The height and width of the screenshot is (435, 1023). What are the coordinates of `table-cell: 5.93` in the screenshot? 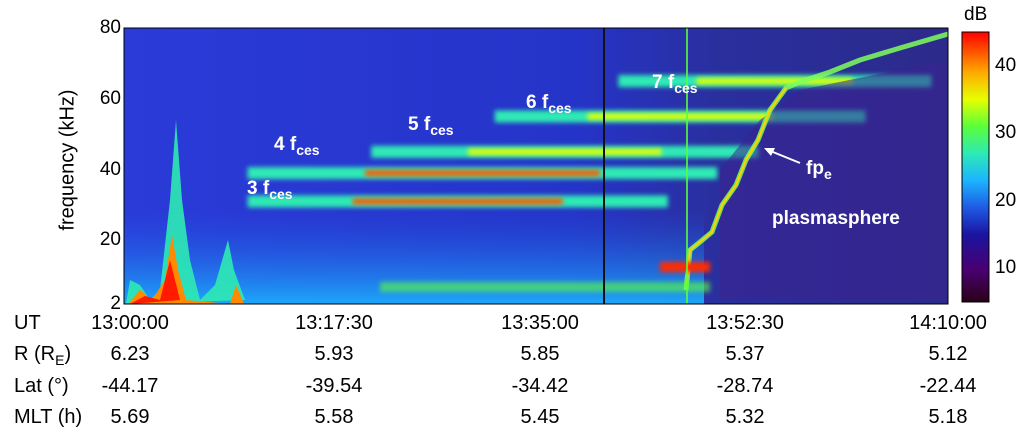 It's located at (334, 354).